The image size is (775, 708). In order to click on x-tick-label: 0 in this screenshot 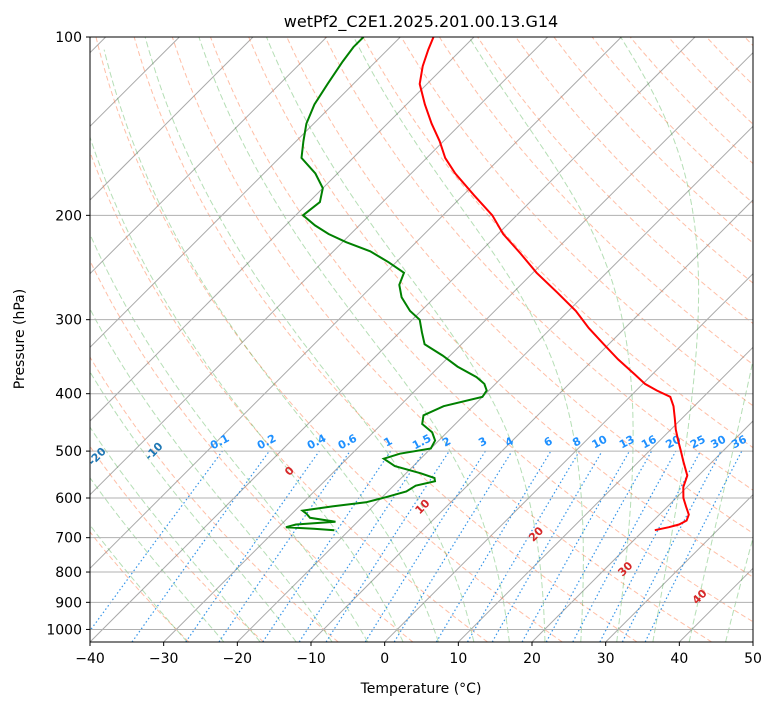, I will do `click(384, 659)`.